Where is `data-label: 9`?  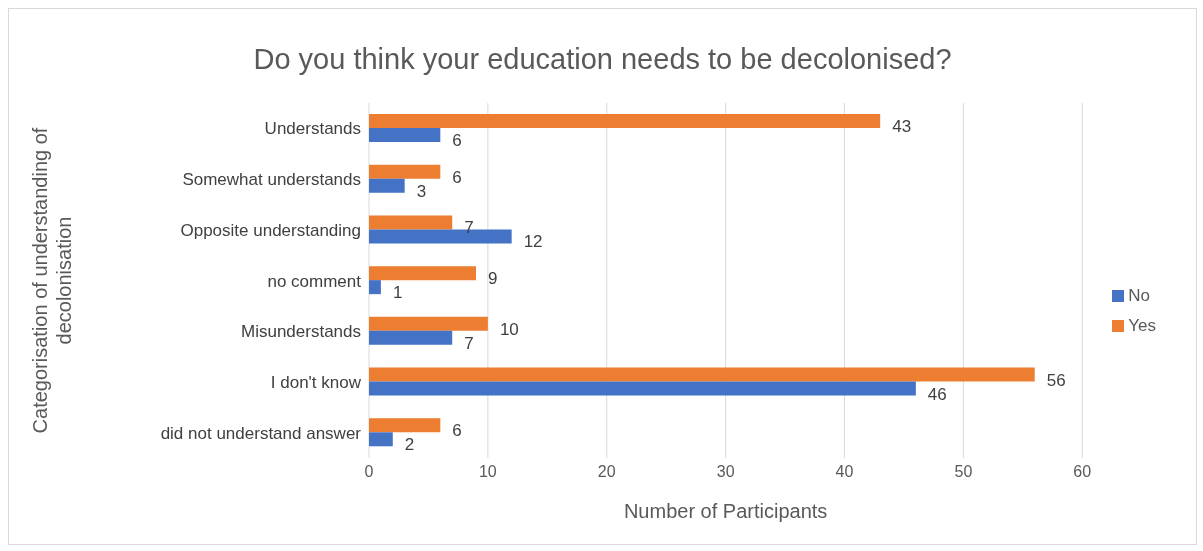
data-label: 9 is located at coordinates (492, 279).